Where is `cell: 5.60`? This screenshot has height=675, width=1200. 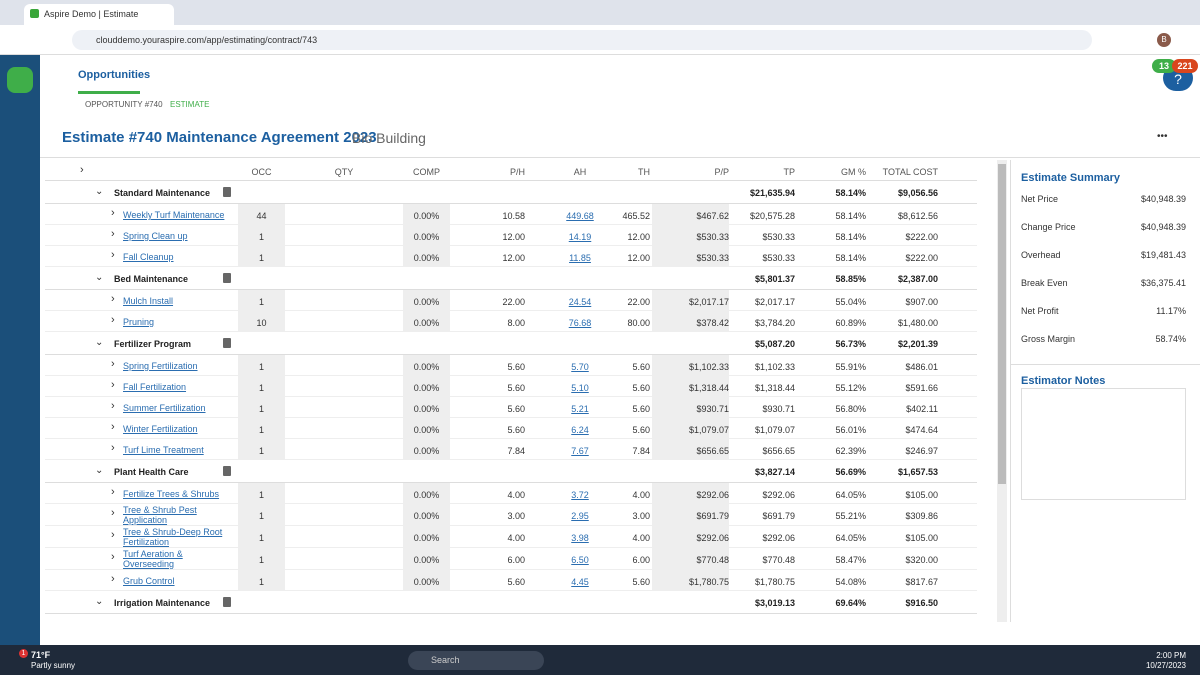
cell: 5.60 is located at coordinates (516, 388).